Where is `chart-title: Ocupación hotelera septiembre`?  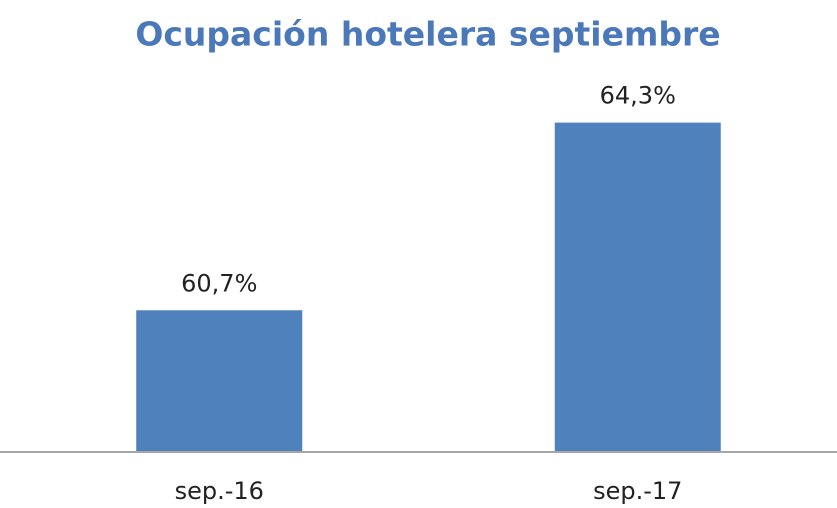 chart-title: Ocupación hotelera septiembre is located at coordinates (427, 34).